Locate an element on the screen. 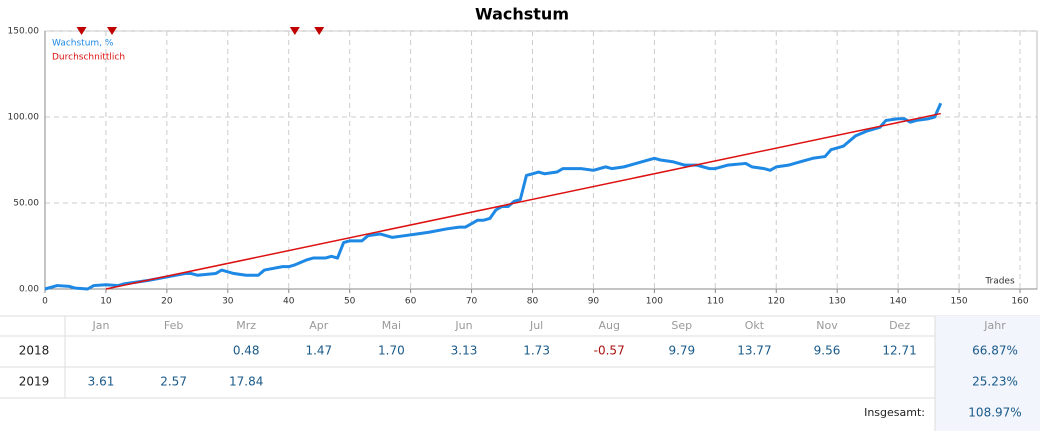 This screenshot has height=441, width=1050. month-value: 9.56 is located at coordinates (827, 351).